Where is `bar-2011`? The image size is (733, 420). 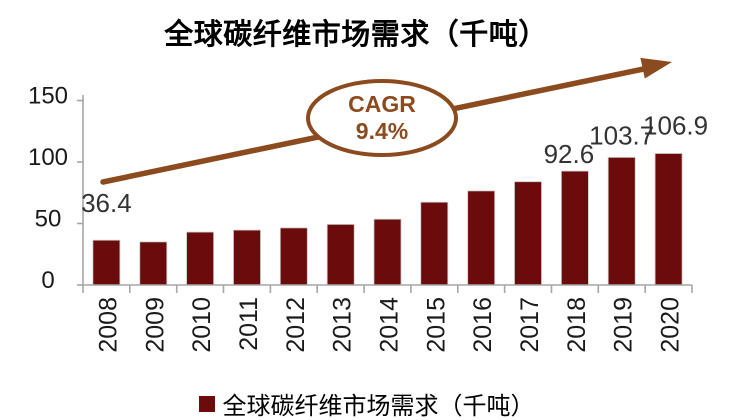
bar-2011 is located at coordinates (247, 257).